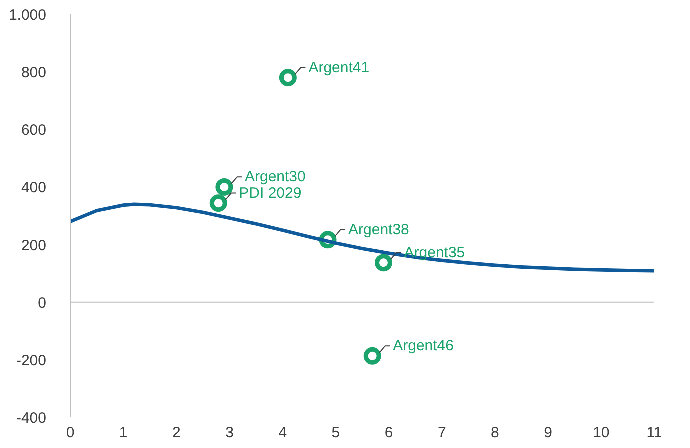 Image resolution: width=690 pixels, height=448 pixels. Describe the element at coordinates (34, 245) in the screenshot. I see `y-tick-label: 200` at that location.